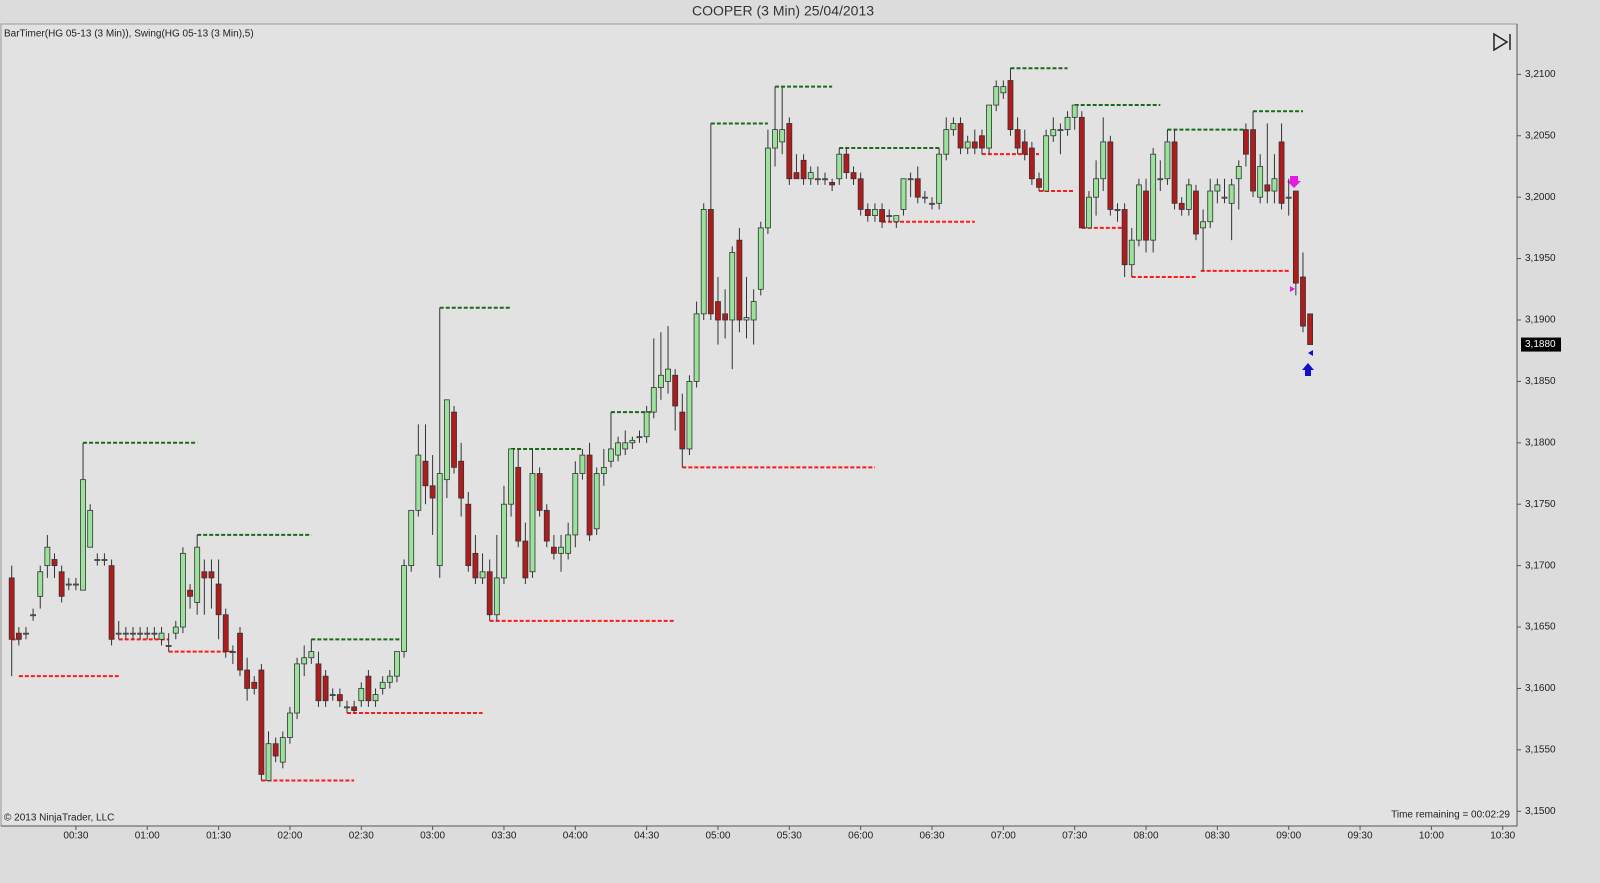 This screenshot has height=883, width=1600. What do you see at coordinates (931, 836) in the screenshot?
I see `x-tick-label: 06:30` at bounding box center [931, 836].